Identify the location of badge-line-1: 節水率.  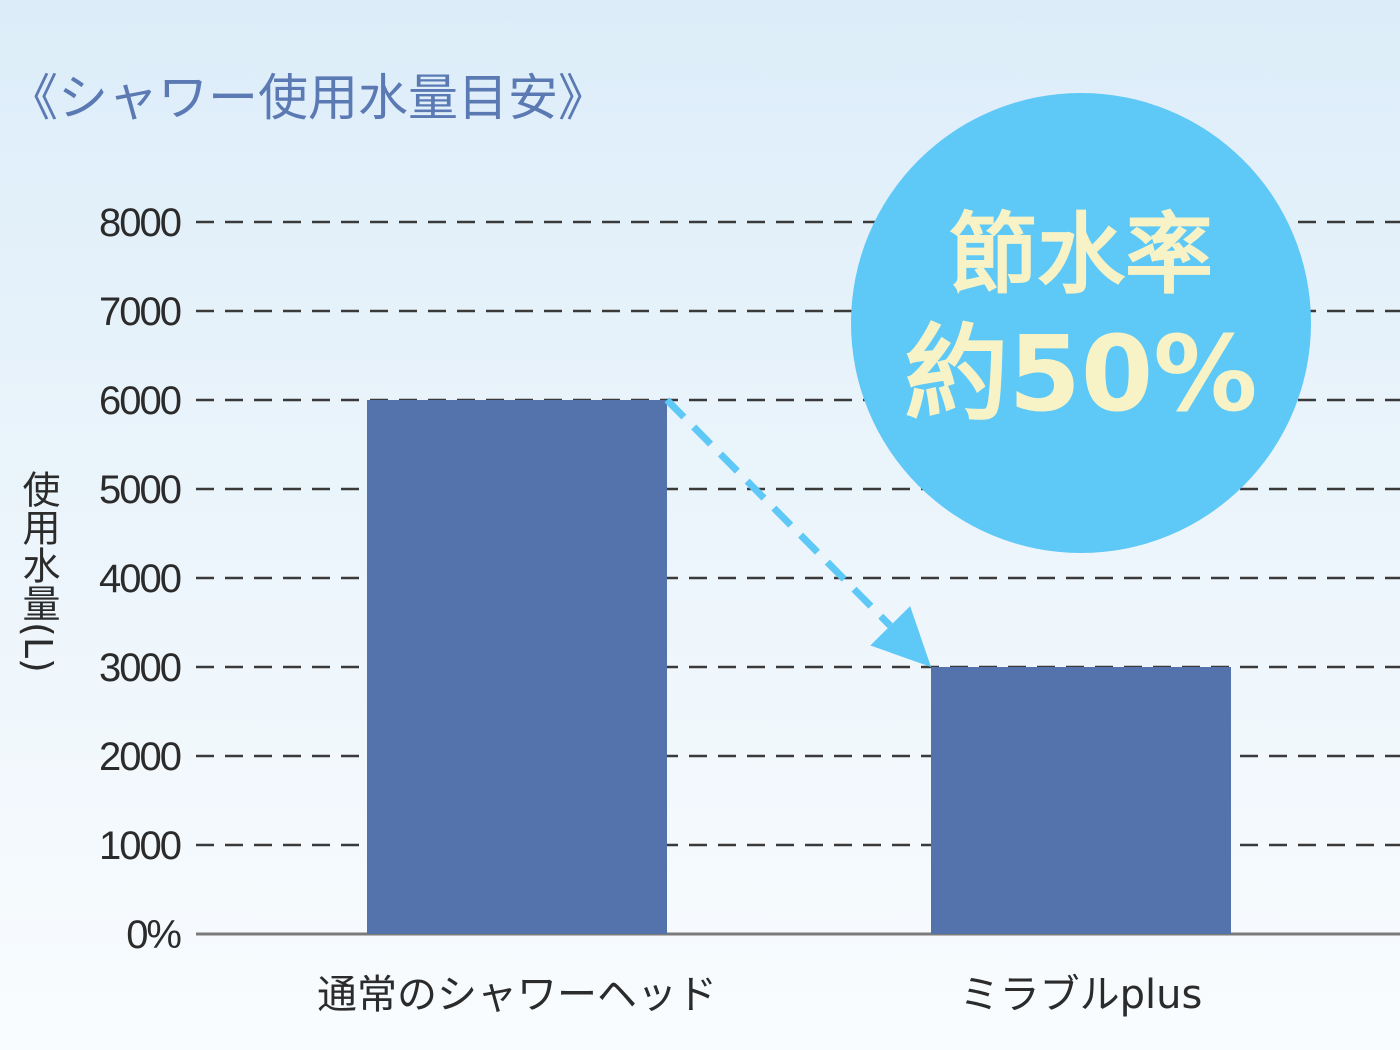
(1081, 254).